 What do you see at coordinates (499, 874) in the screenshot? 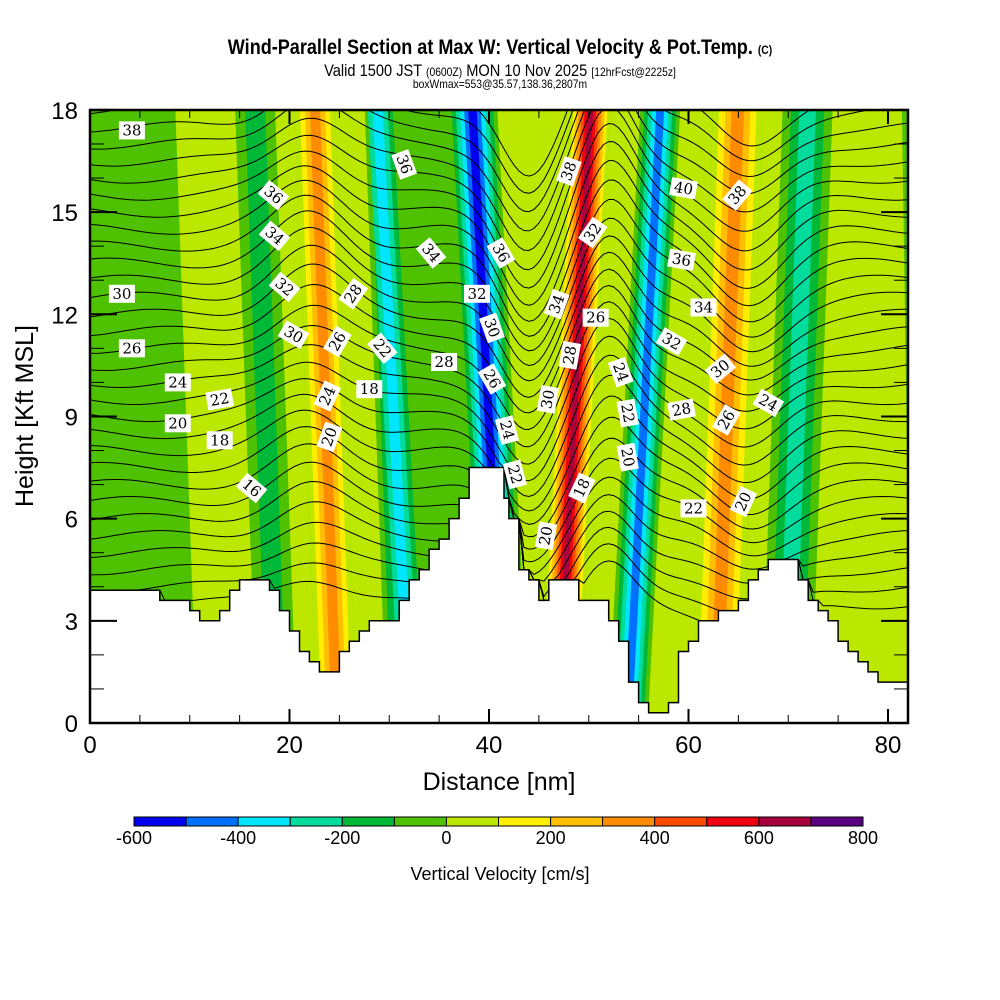
I see `colorbar-title: Vertical Velocity [cm/s]` at bounding box center [499, 874].